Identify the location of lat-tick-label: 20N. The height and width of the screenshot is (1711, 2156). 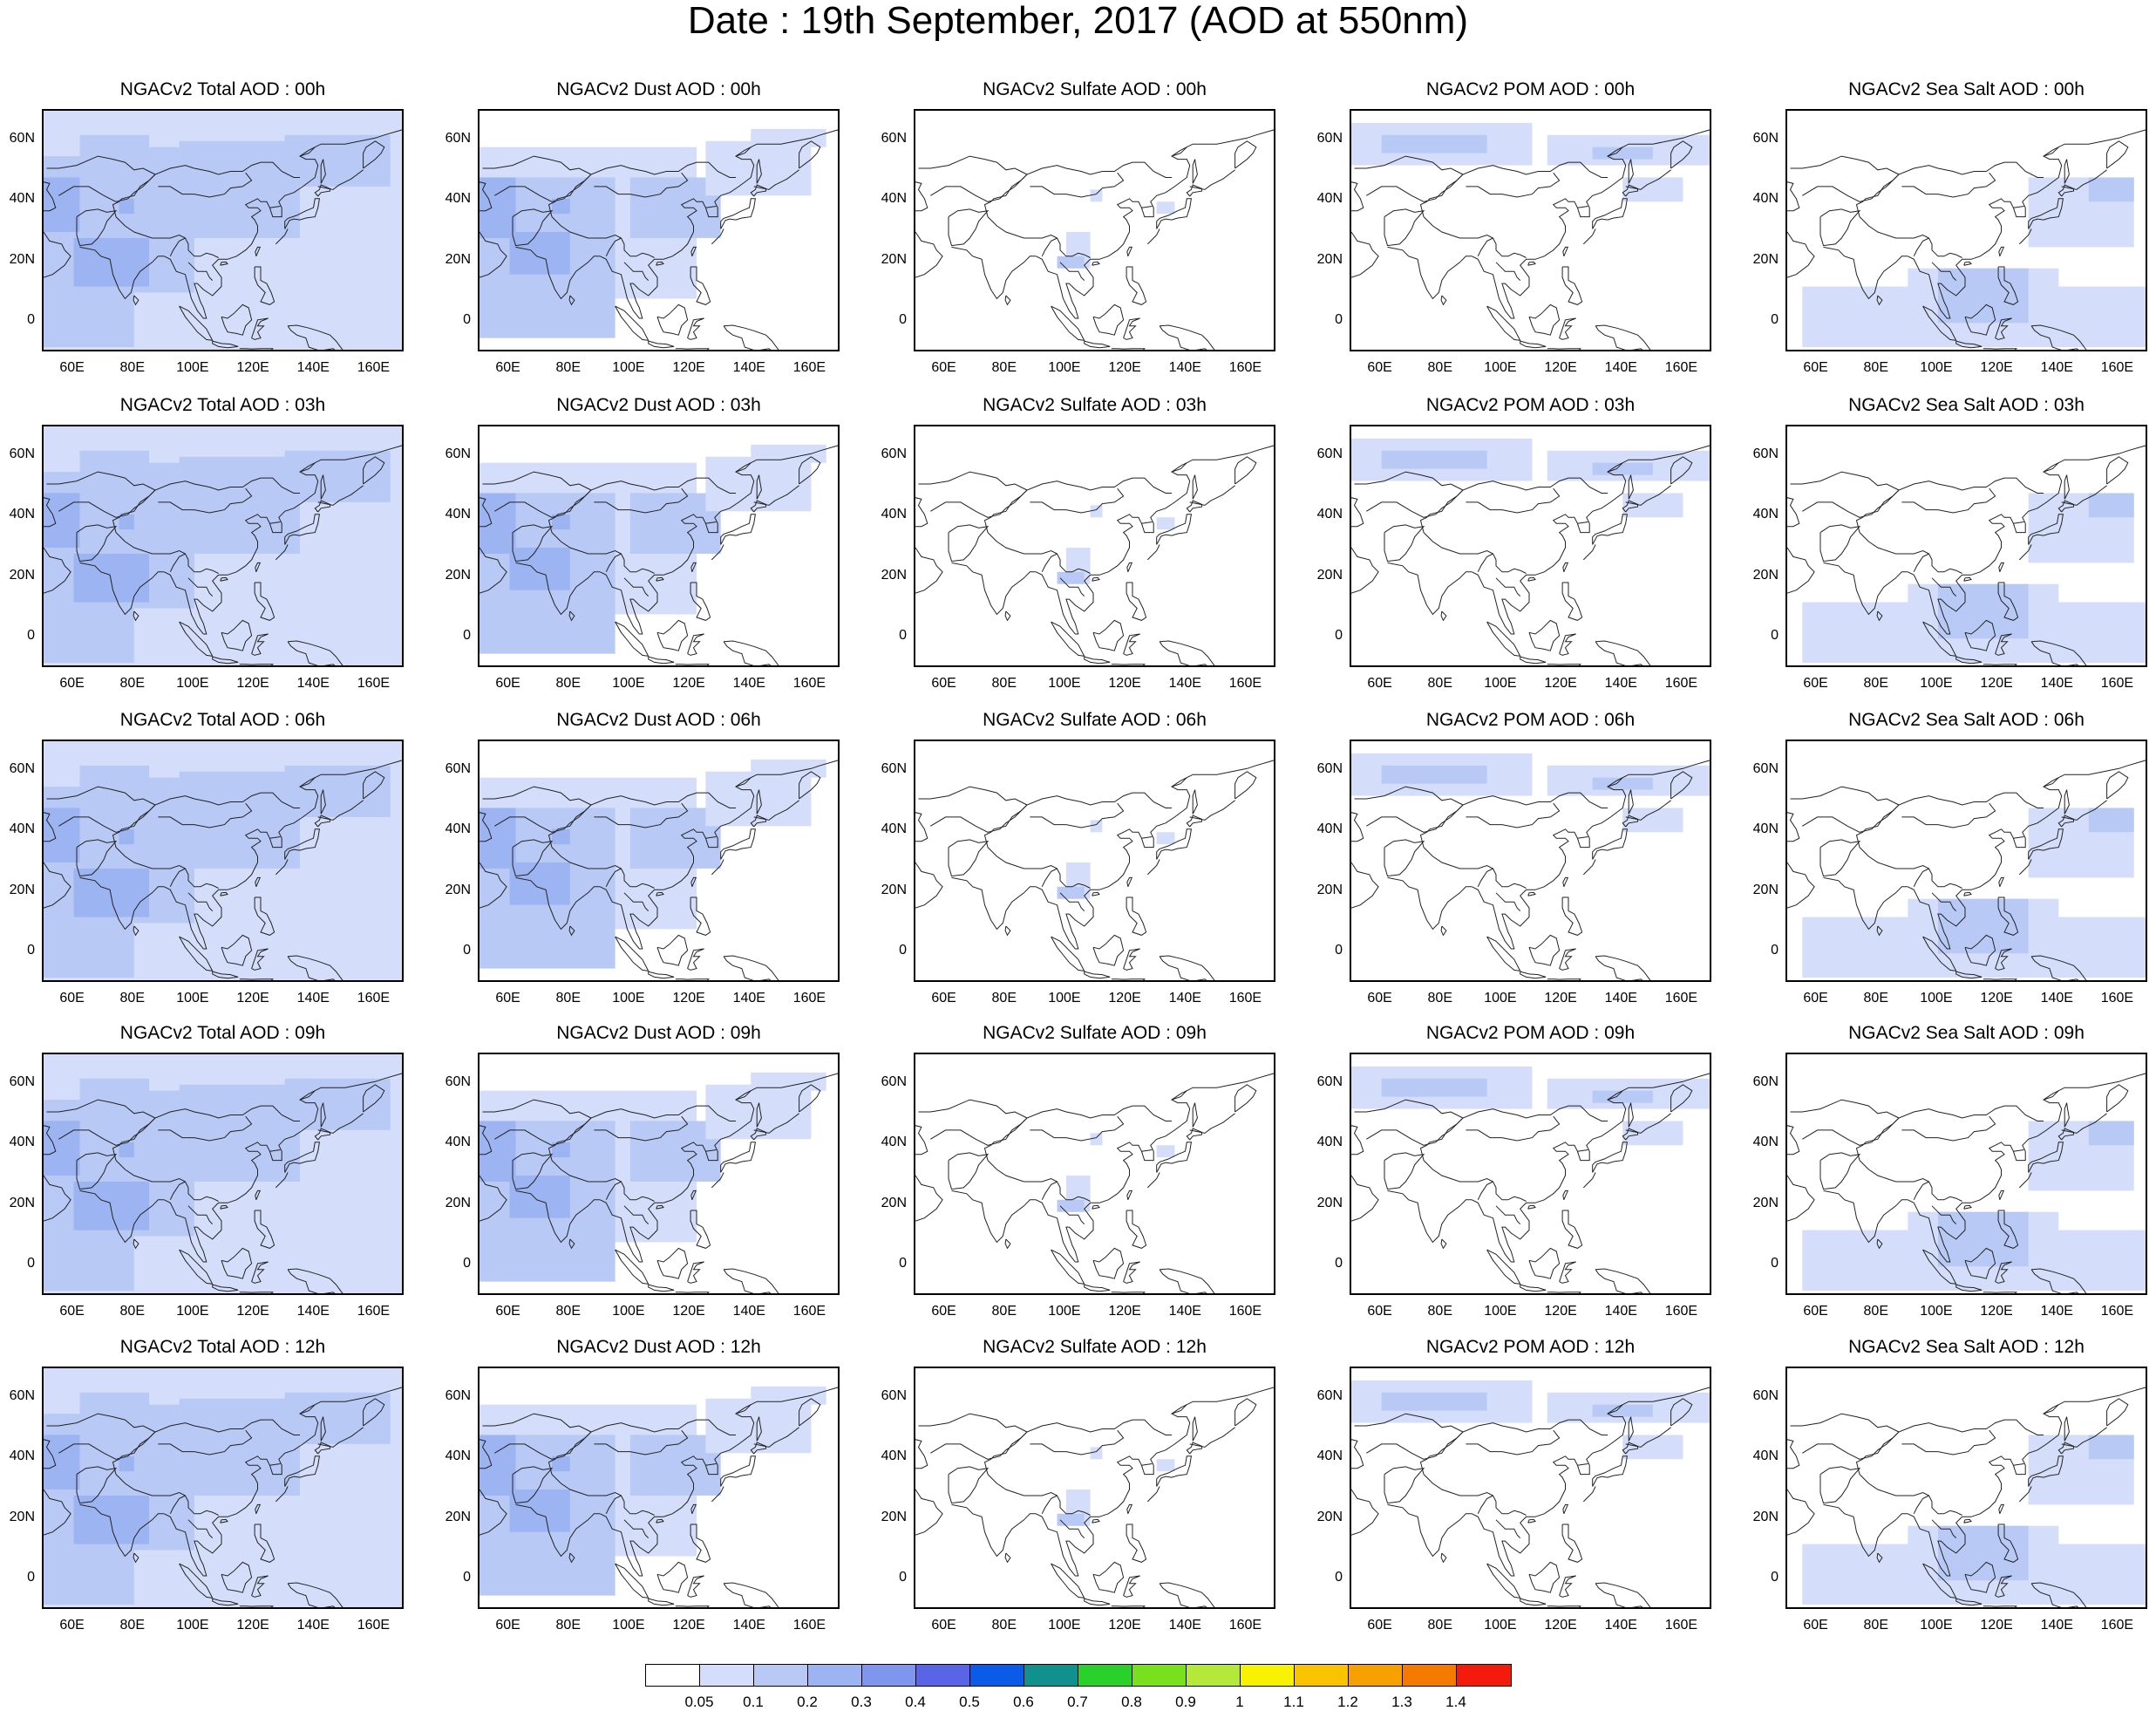
(894, 1516).